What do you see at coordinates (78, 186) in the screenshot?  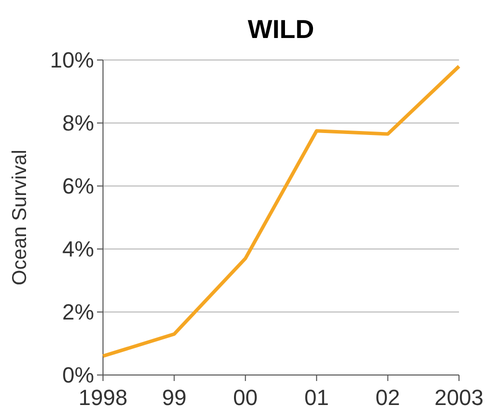 I see `y-tick-label: 6%` at bounding box center [78, 186].